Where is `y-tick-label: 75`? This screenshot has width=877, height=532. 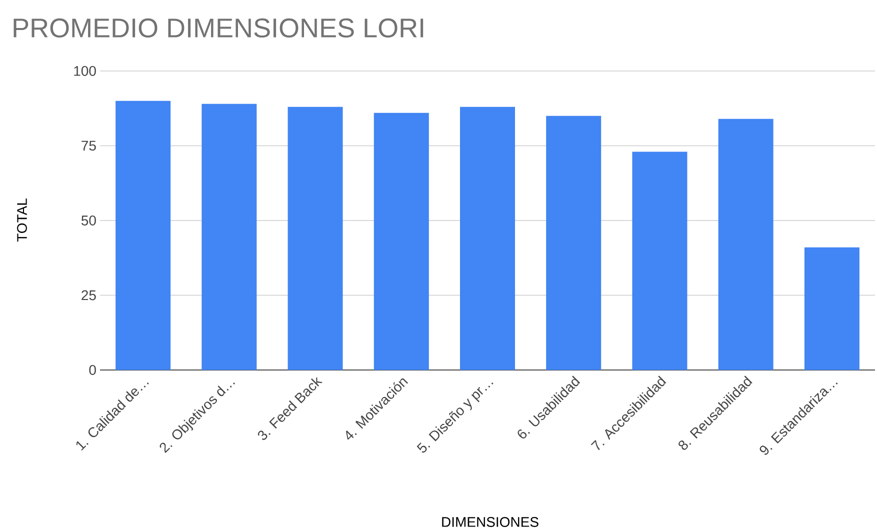 y-tick-label: 75 is located at coordinates (89, 145).